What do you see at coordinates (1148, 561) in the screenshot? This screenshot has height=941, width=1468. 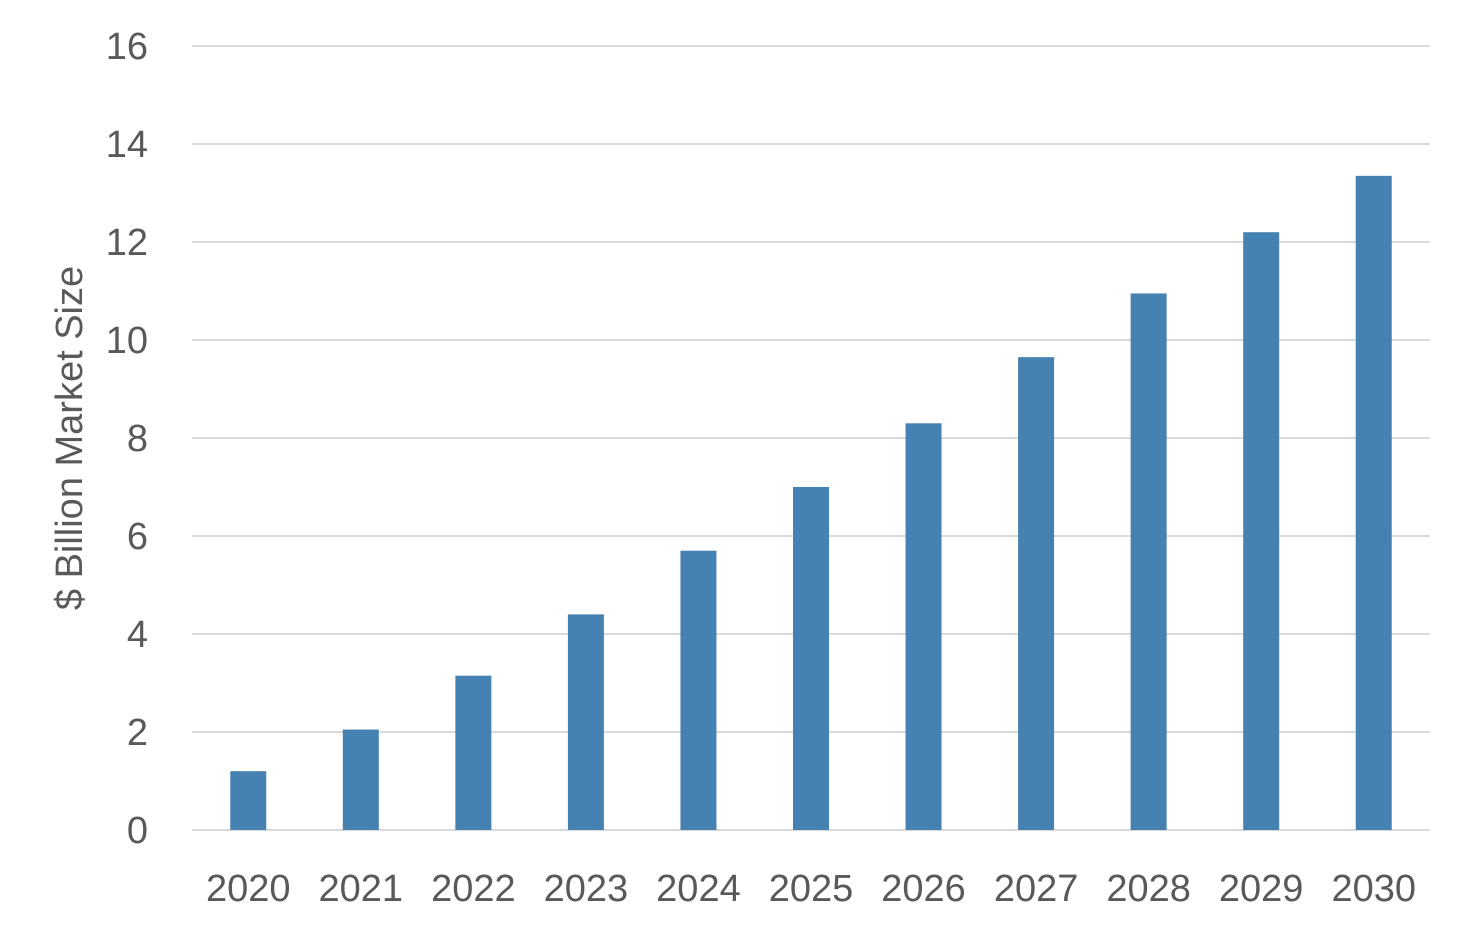 I see `bar-2028` at bounding box center [1148, 561].